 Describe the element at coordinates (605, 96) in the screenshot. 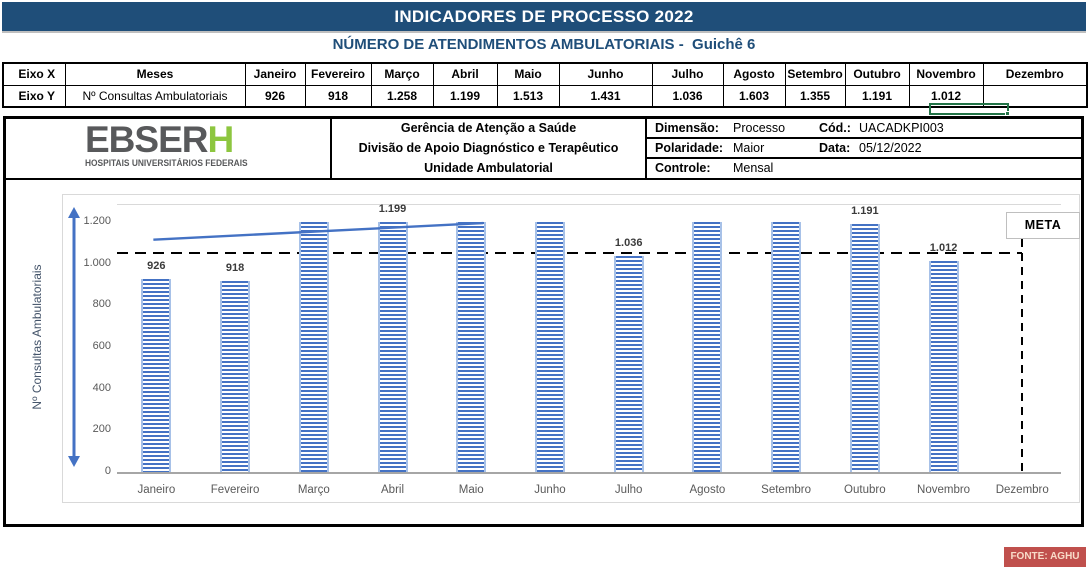

I see `cell-value: 1.431` at that location.